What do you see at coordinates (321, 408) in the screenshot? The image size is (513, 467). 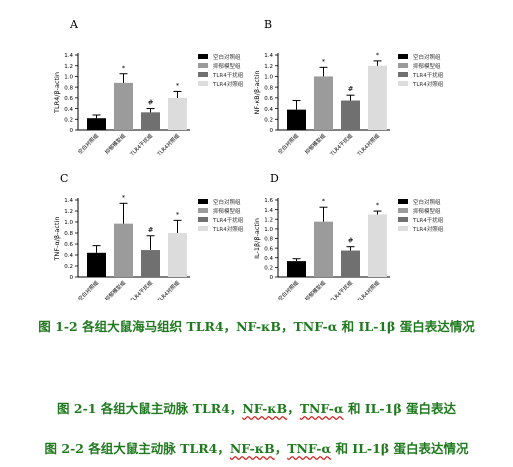 I see `caption-2-1-tnfa: TNF-α` at bounding box center [321, 408].